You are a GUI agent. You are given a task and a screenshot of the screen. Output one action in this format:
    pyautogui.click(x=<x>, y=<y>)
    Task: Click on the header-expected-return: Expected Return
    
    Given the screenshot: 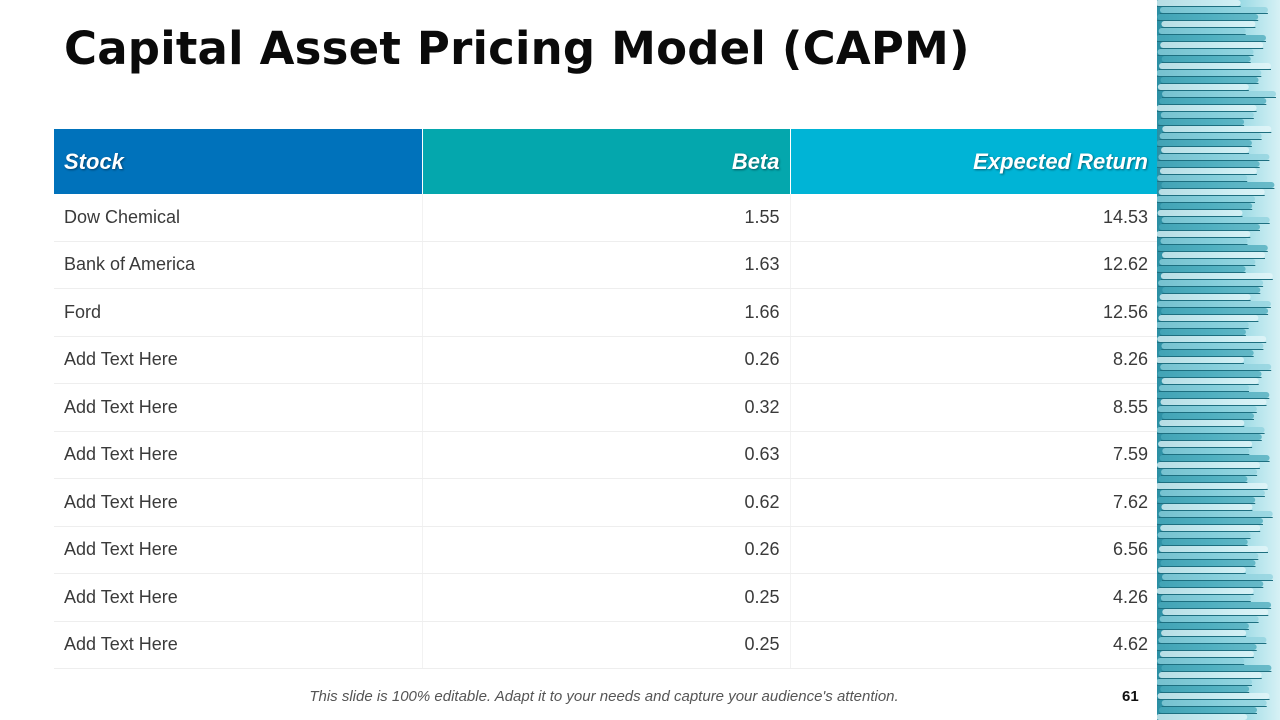 What is the action you would take?
    pyautogui.click(x=974, y=161)
    